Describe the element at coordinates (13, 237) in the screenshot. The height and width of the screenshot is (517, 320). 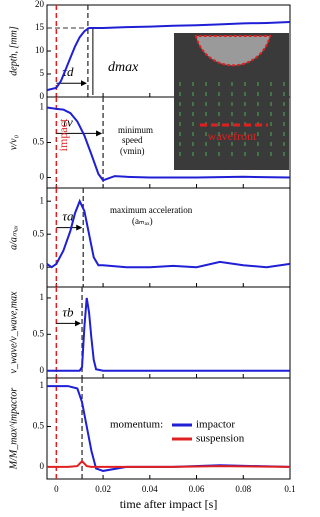
I see `y-axis-label: a/aₘₐₓ` at that location.